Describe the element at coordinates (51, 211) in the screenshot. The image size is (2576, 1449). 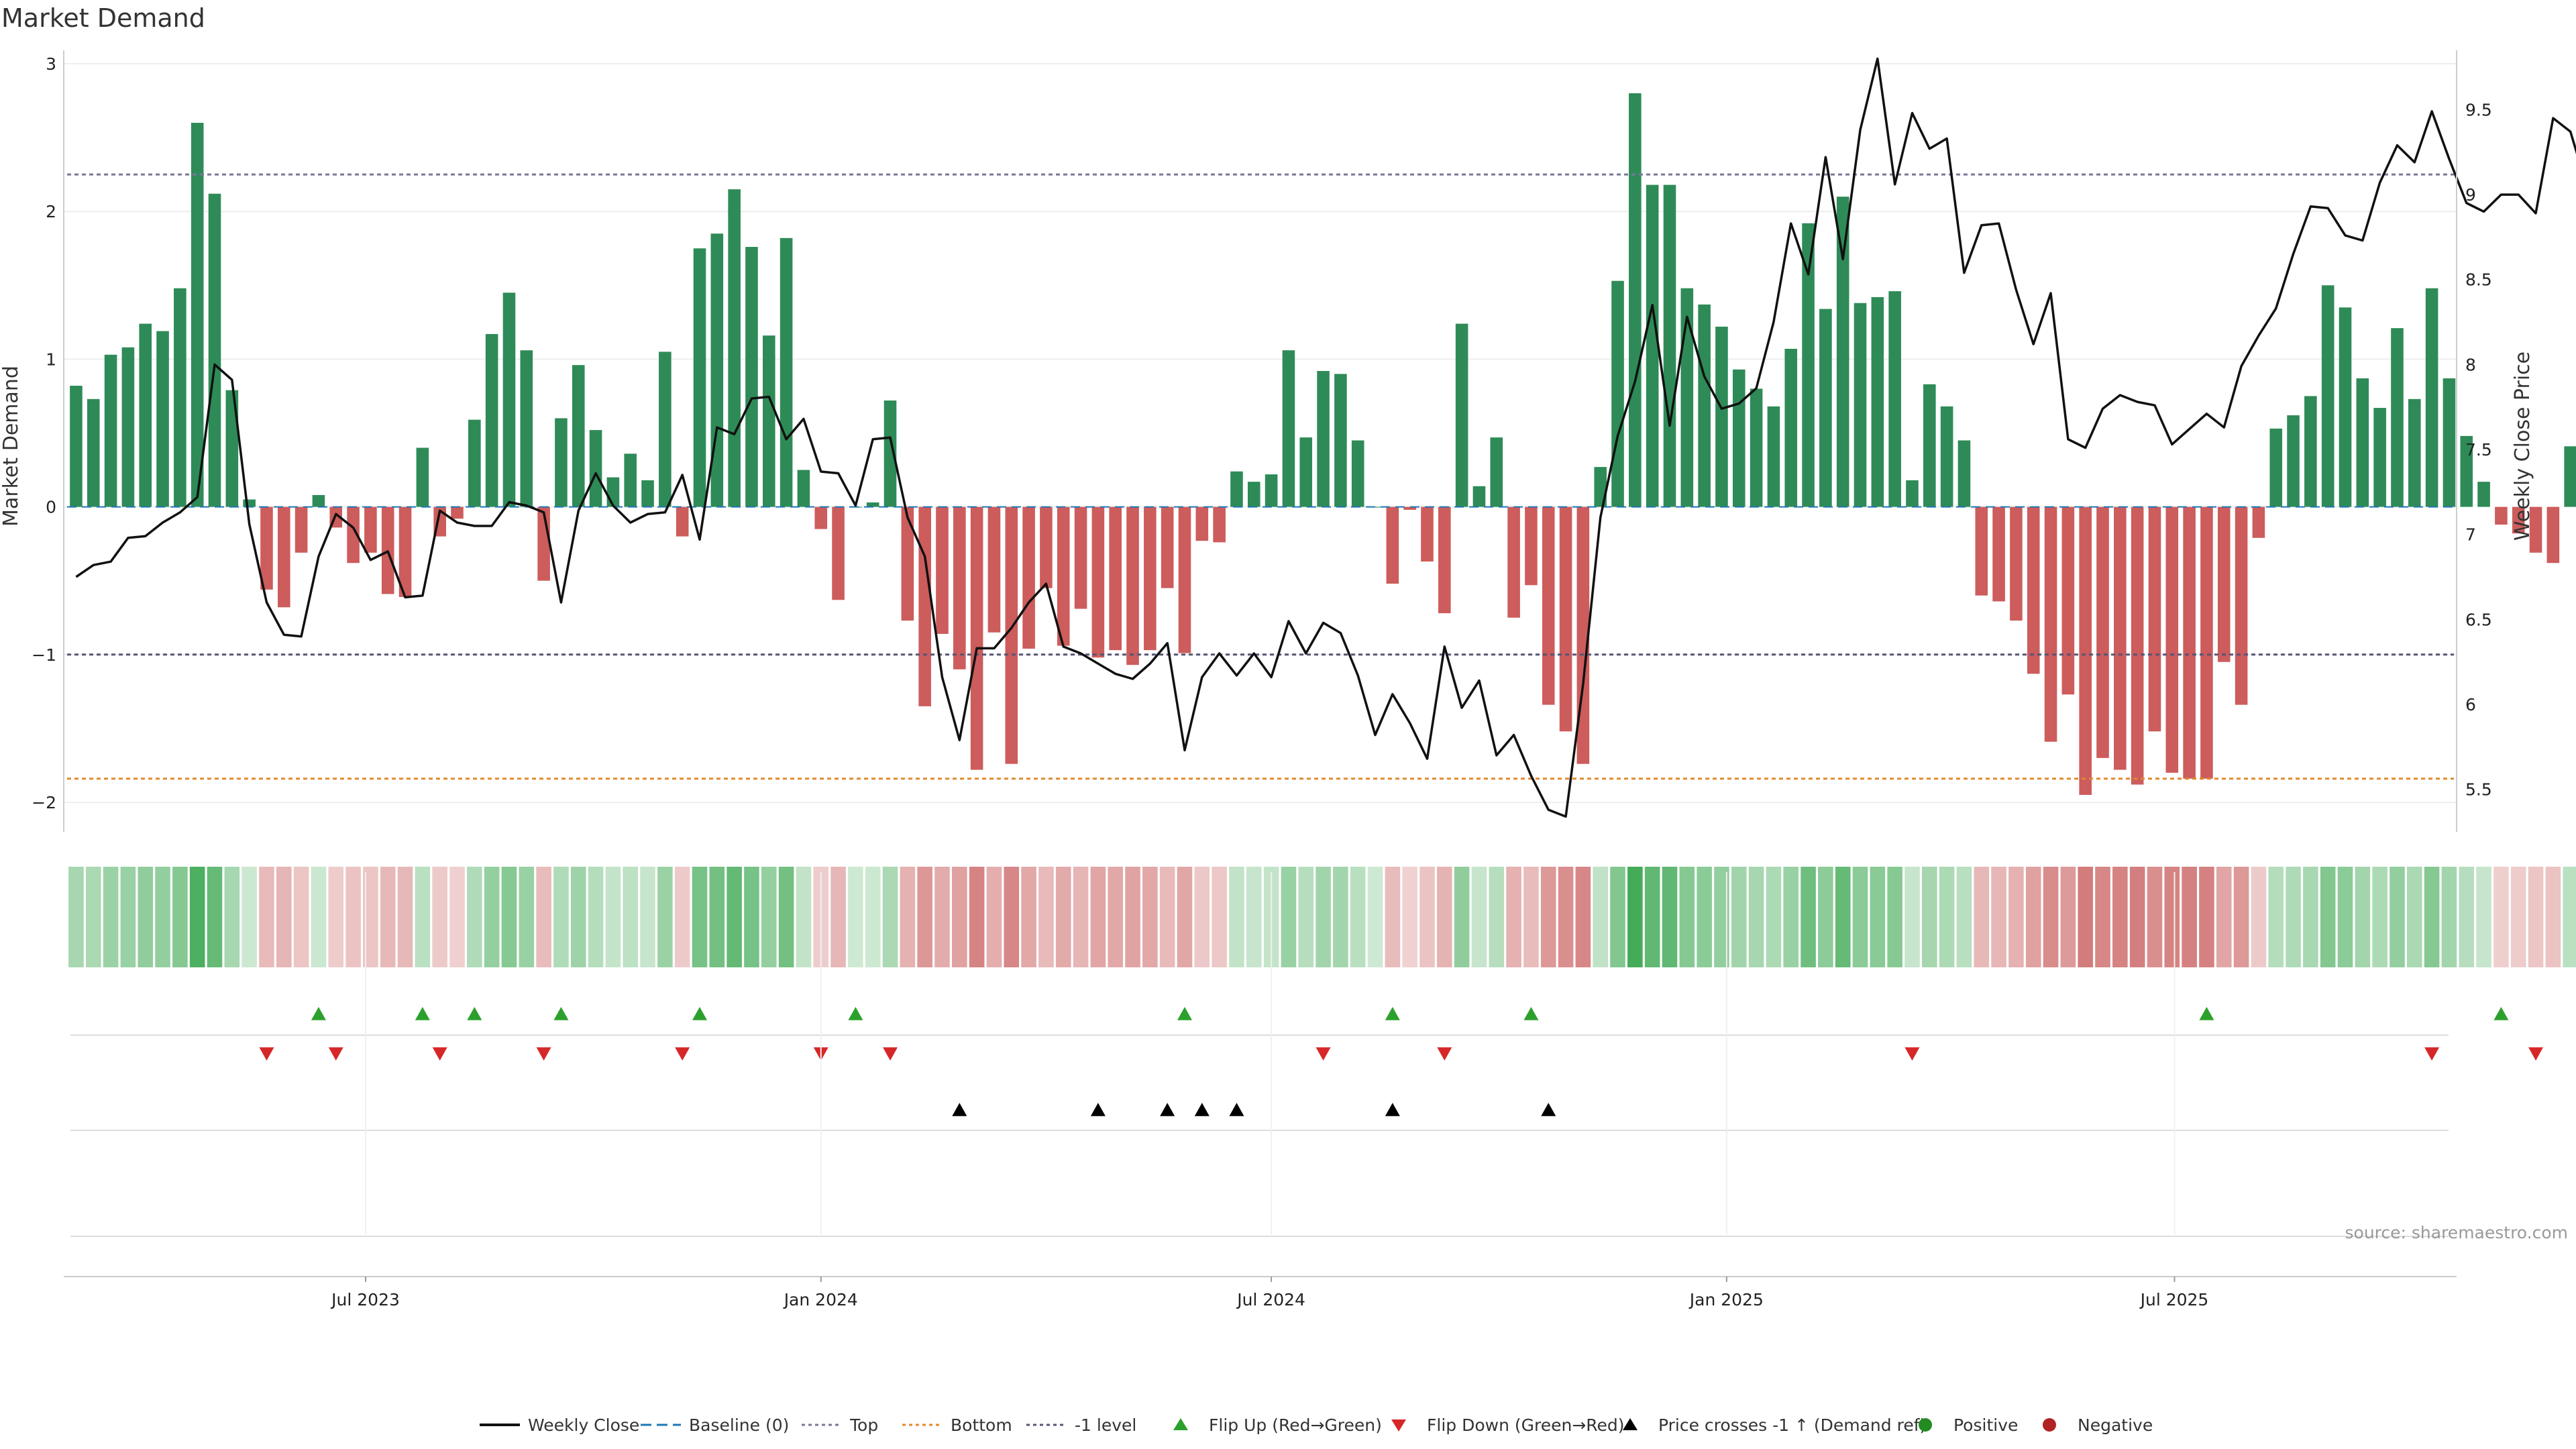
I see `y-tick-label: 2` at that location.